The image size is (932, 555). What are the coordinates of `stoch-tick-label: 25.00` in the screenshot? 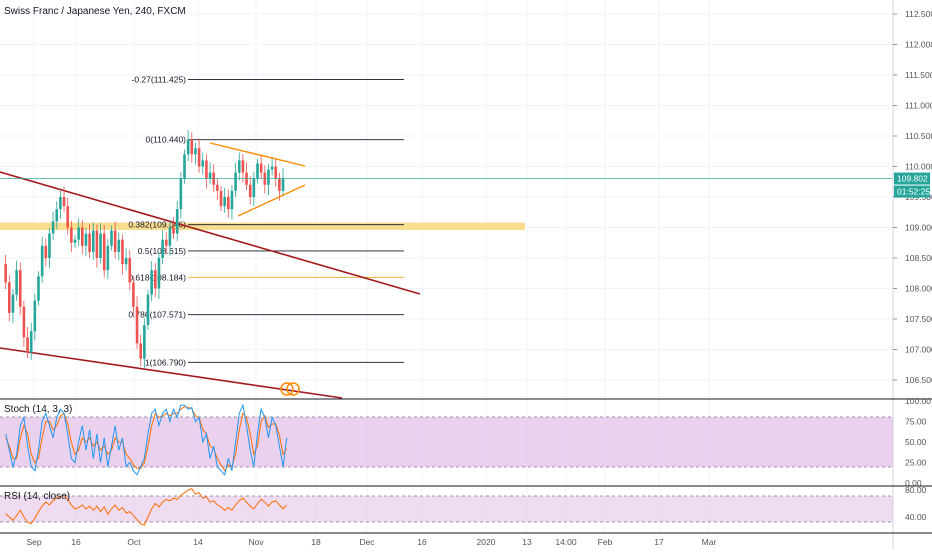 It's located at (916, 463).